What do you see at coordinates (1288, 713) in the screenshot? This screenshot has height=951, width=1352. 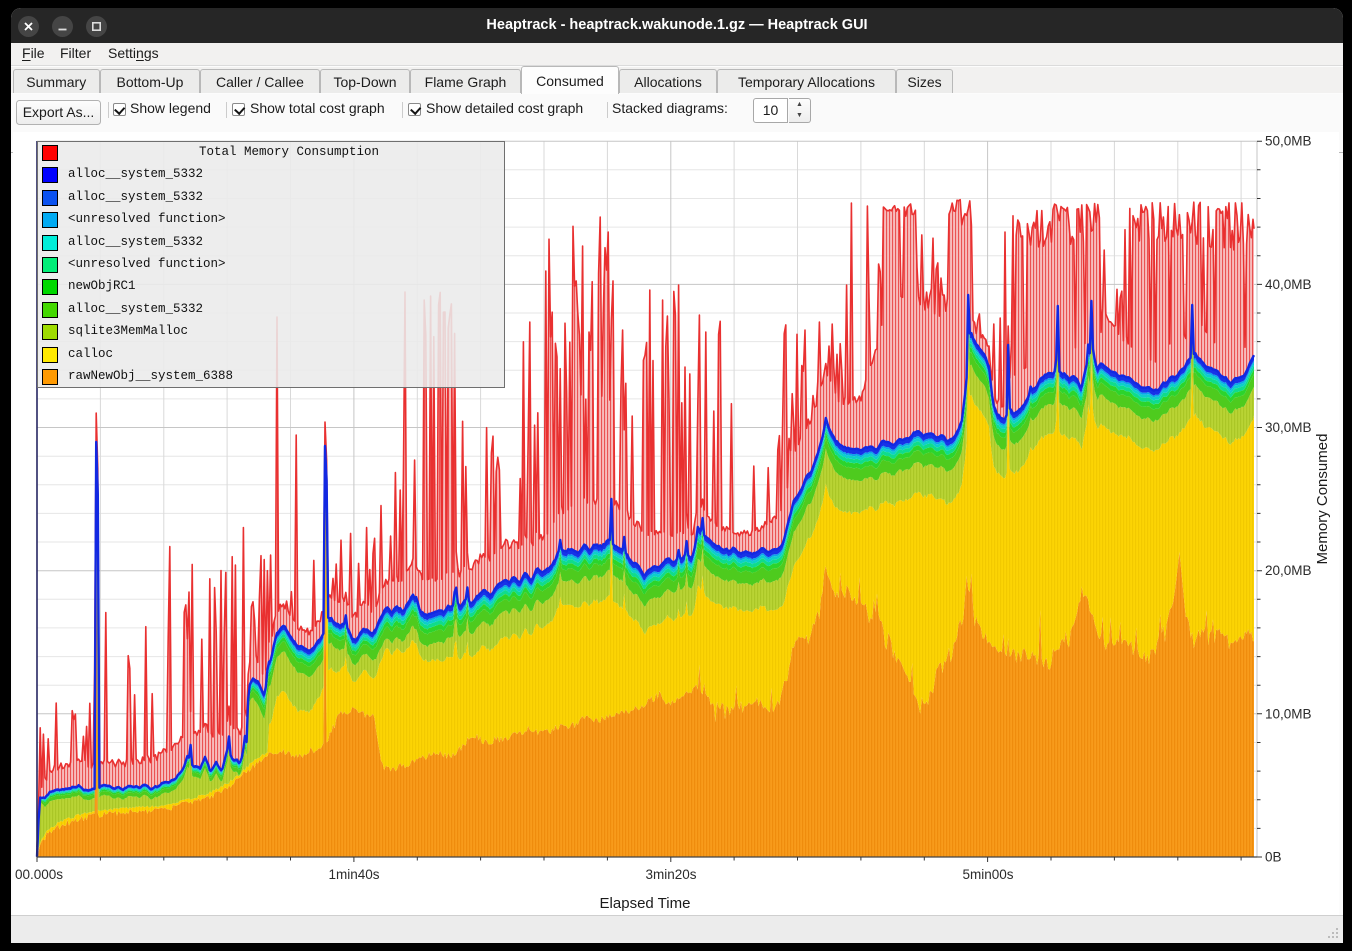 I see `svg-text: 10,0MB` at bounding box center [1288, 713].